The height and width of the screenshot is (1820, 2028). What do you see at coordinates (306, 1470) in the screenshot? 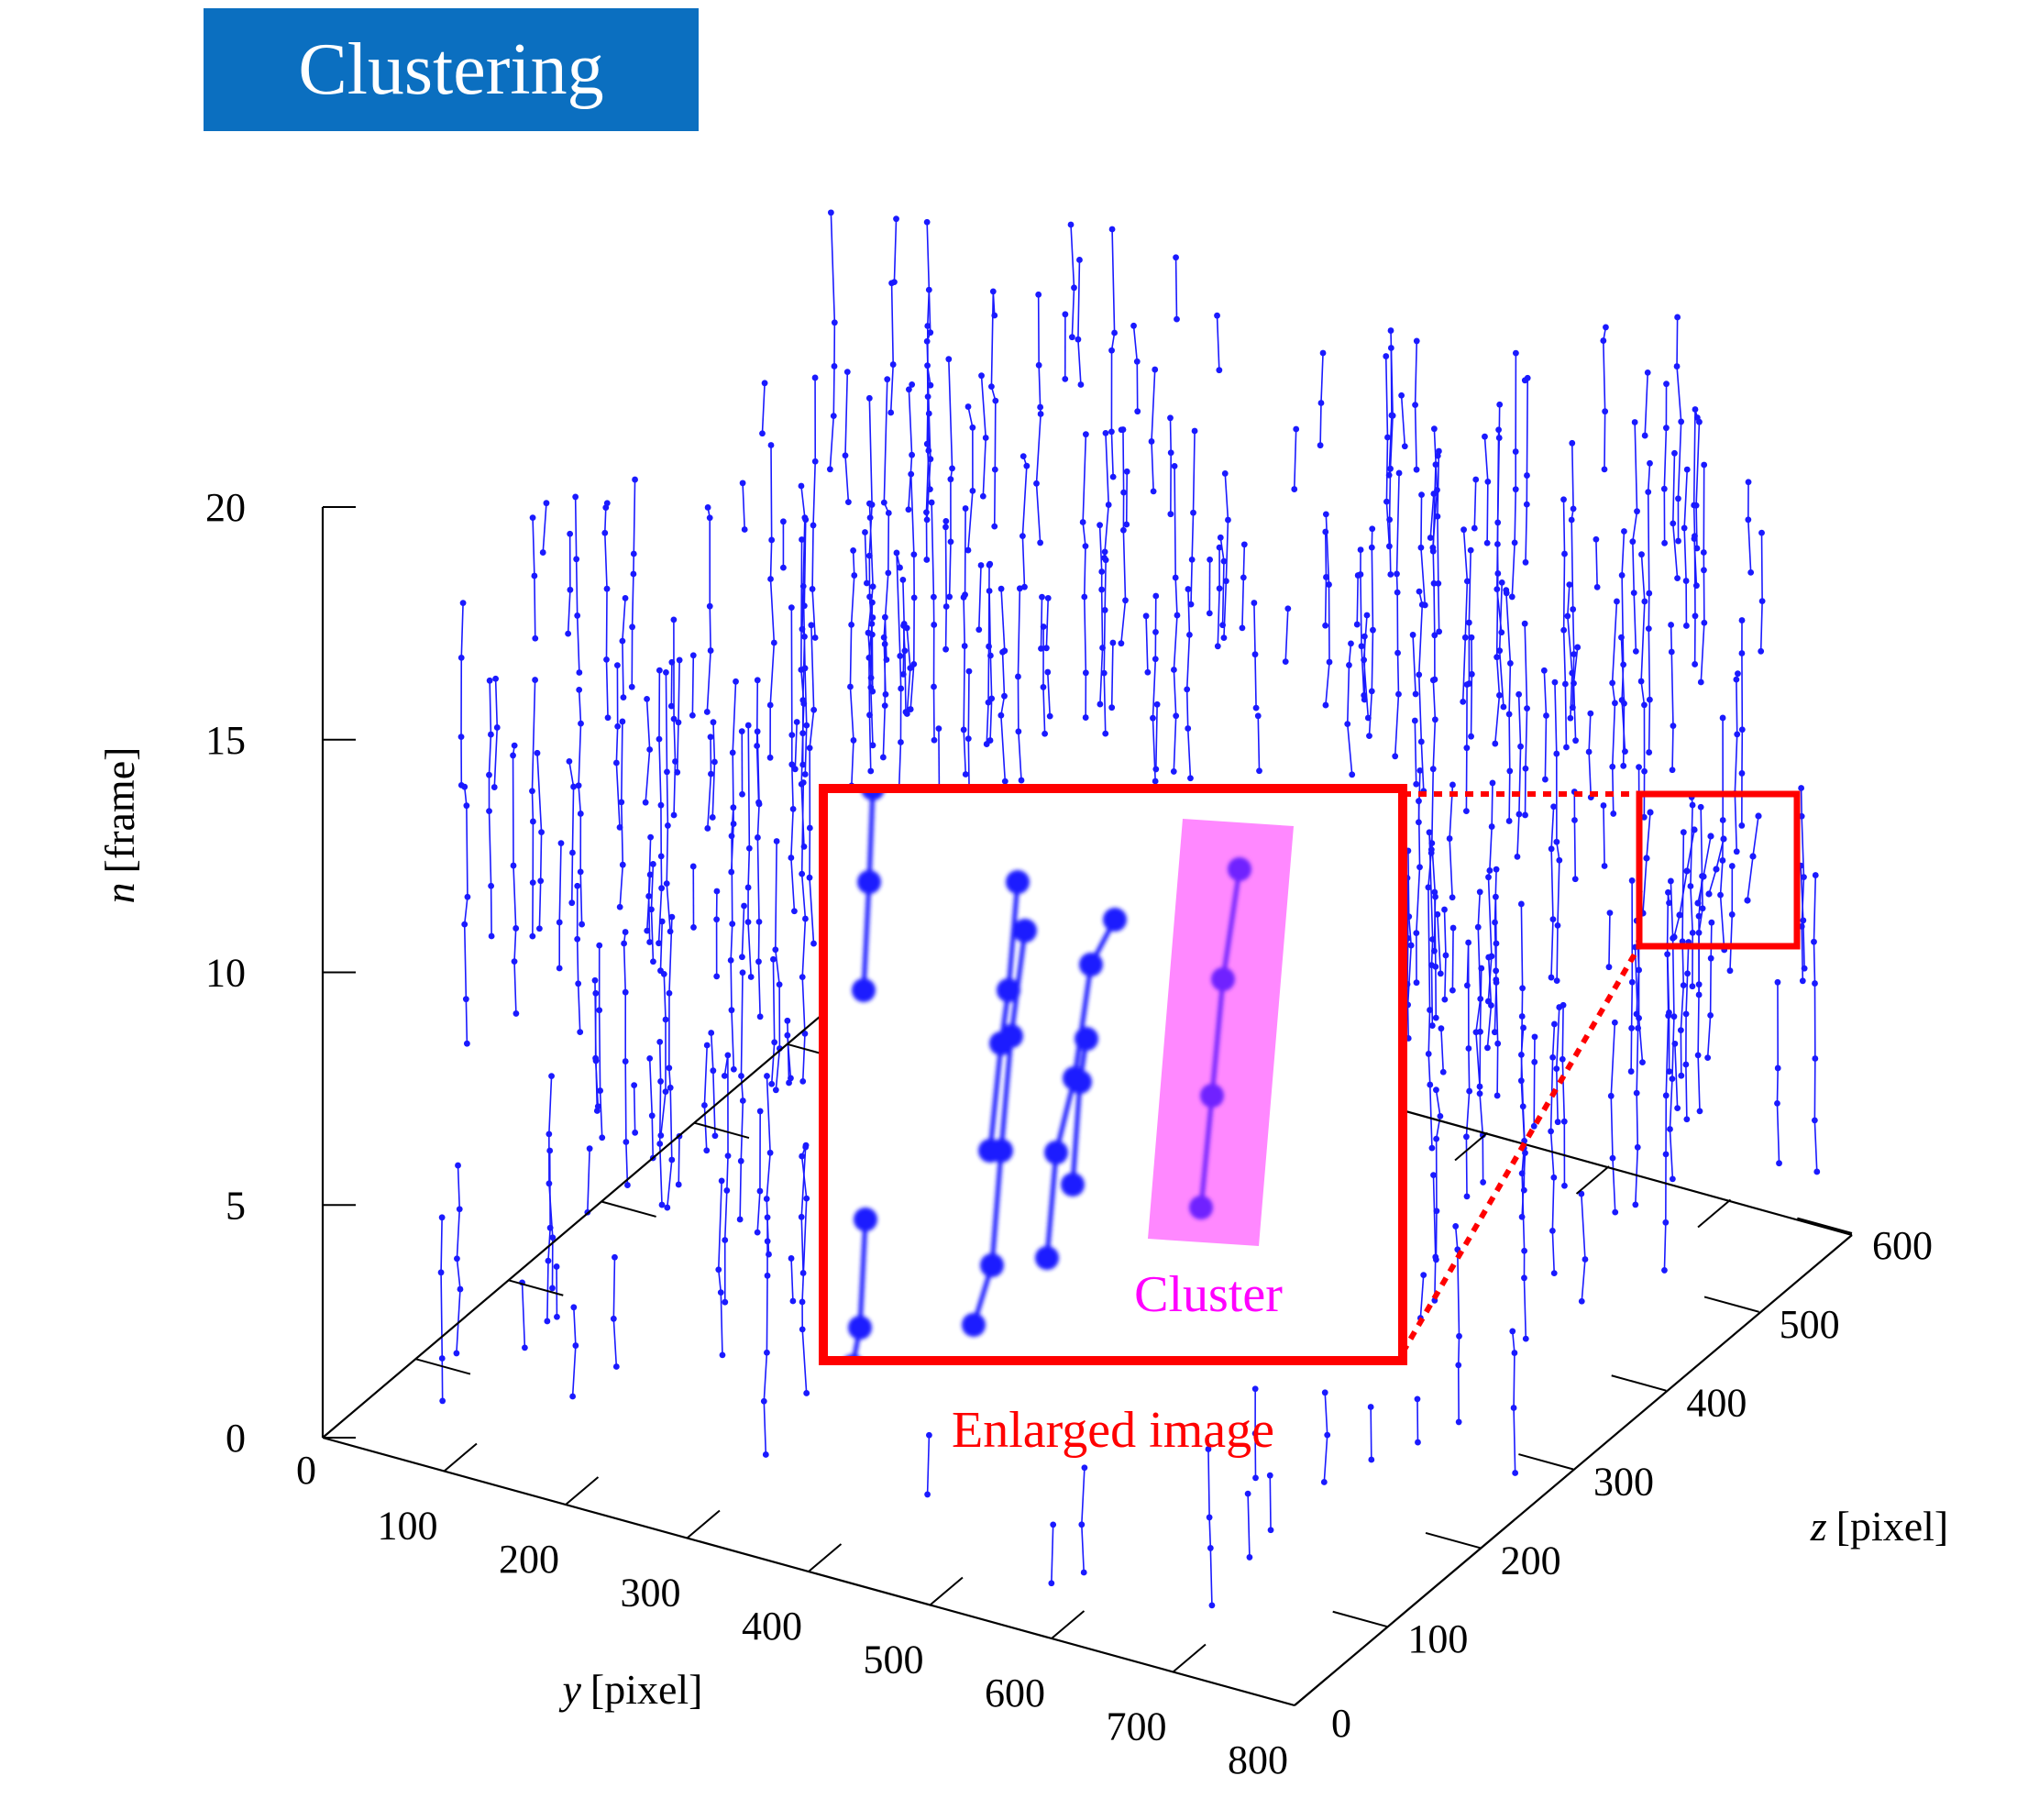
I see `x-tick-label: 0` at bounding box center [306, 1470].